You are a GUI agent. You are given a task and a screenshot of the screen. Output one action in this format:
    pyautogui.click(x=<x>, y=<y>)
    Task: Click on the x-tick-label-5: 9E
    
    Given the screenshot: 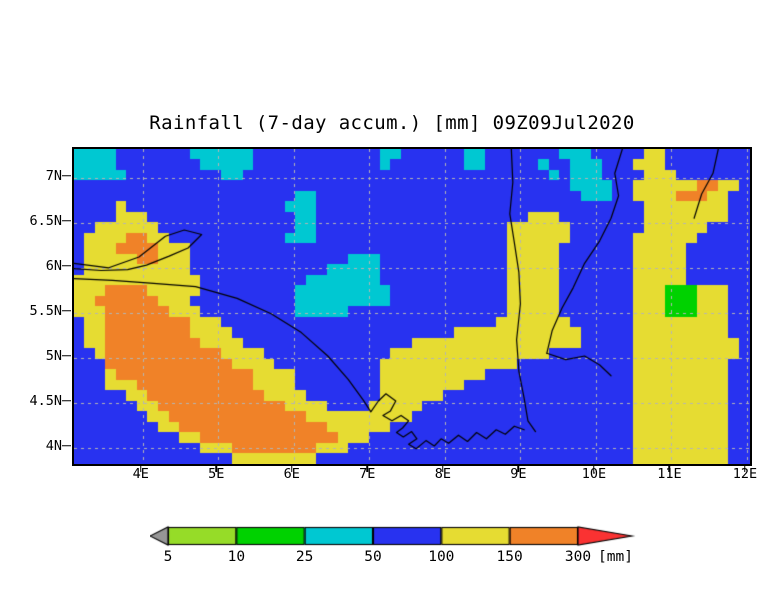 What is the action you would take?
    pyautogui.click(x=518, y=474)
    